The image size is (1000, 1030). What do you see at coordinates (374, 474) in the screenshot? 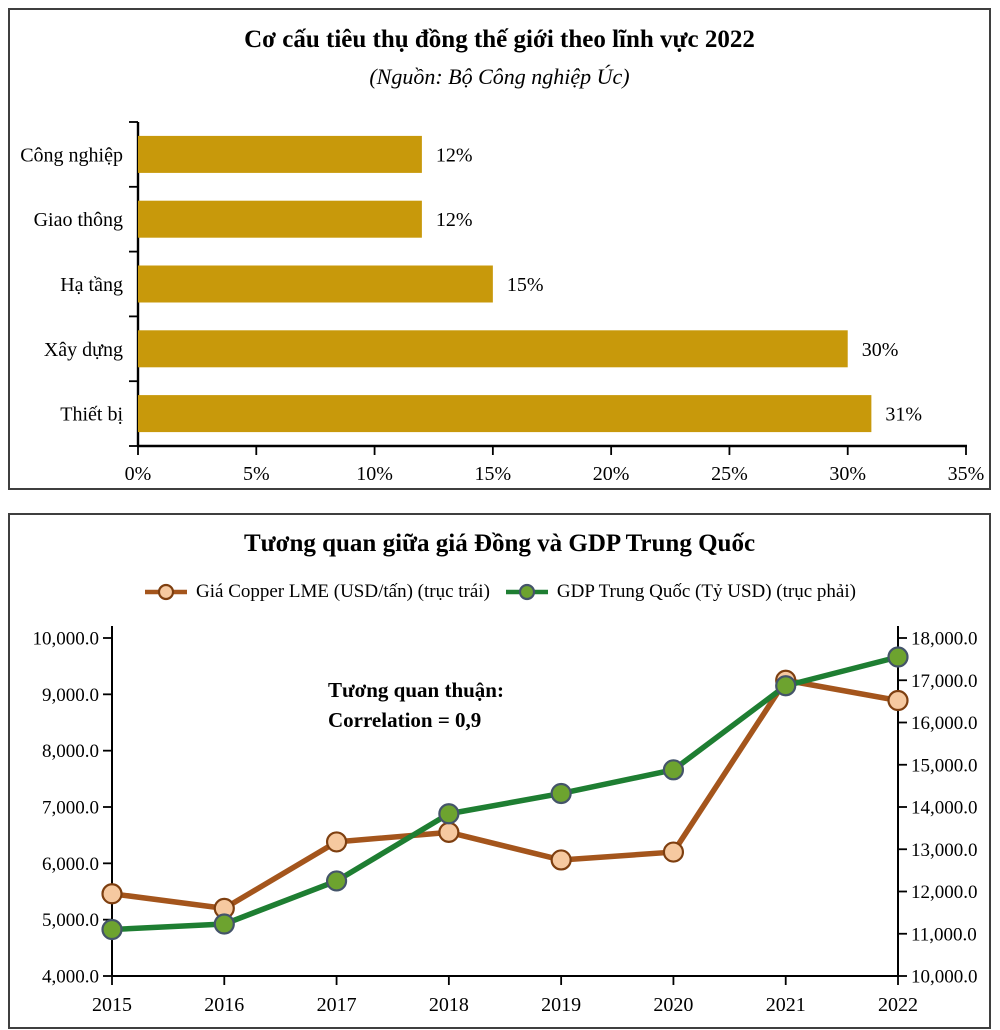
I see `x-tick-label: 10%` at bounding box center [374, 474].